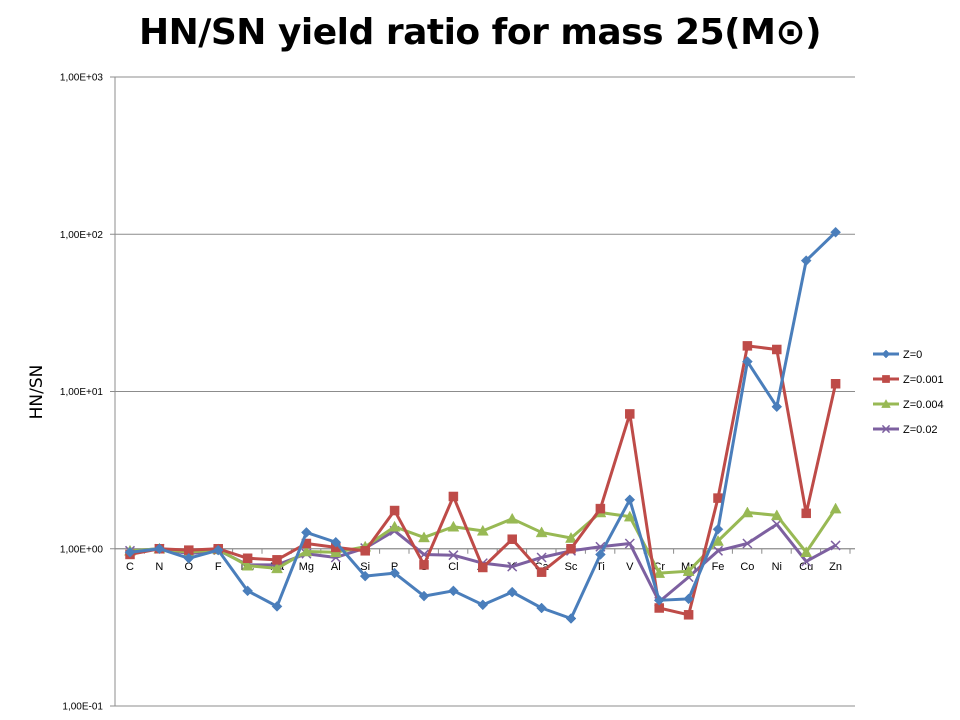 The image size is (960, 720). What do you see at coordinates (912, 355) in the screenshot?
I see `legend-label: Z=0` at bounding box center [912, 355].